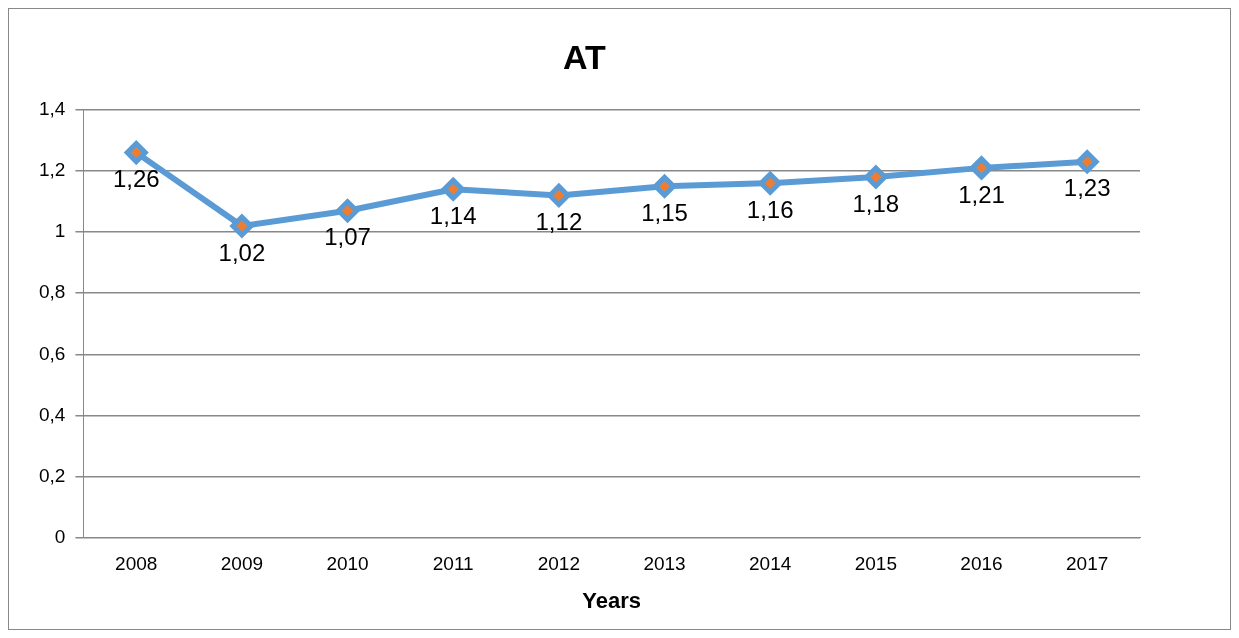 The image size is (1239, 638). Describe the element at coordinates (559, 564) in the screenshot. I see `x-tick-label: 2012` at that location.